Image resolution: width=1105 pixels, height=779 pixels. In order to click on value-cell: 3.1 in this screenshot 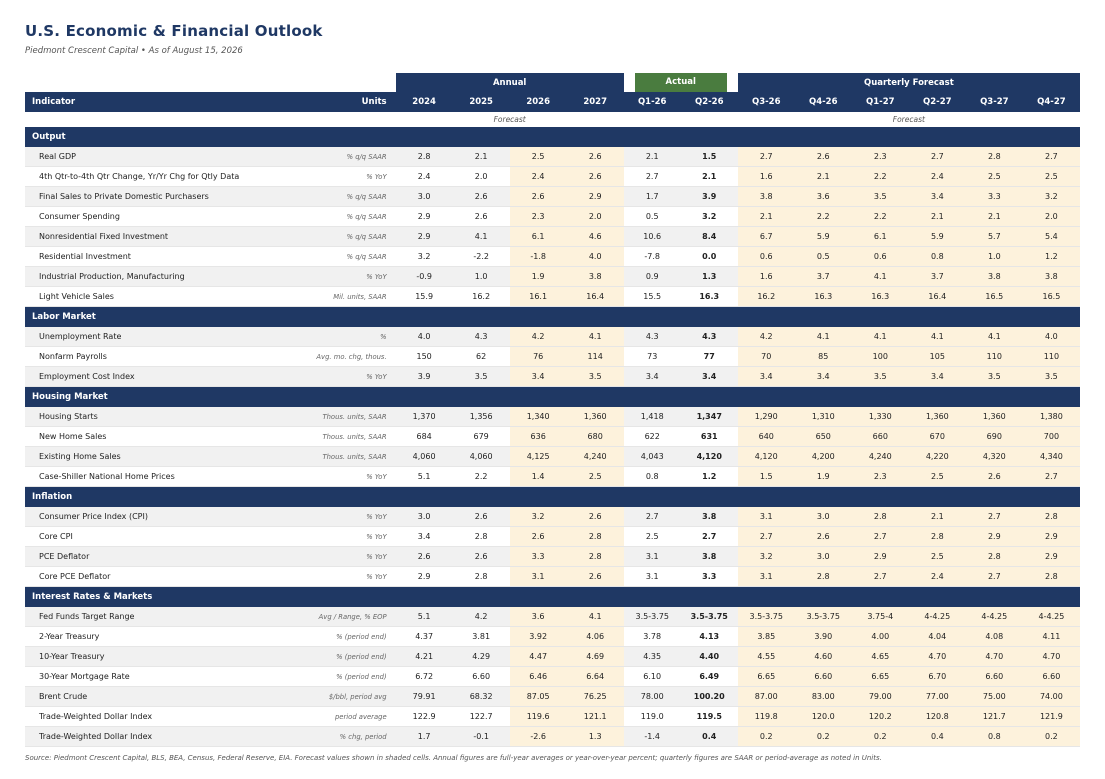, I will do `click(652, 576)`.